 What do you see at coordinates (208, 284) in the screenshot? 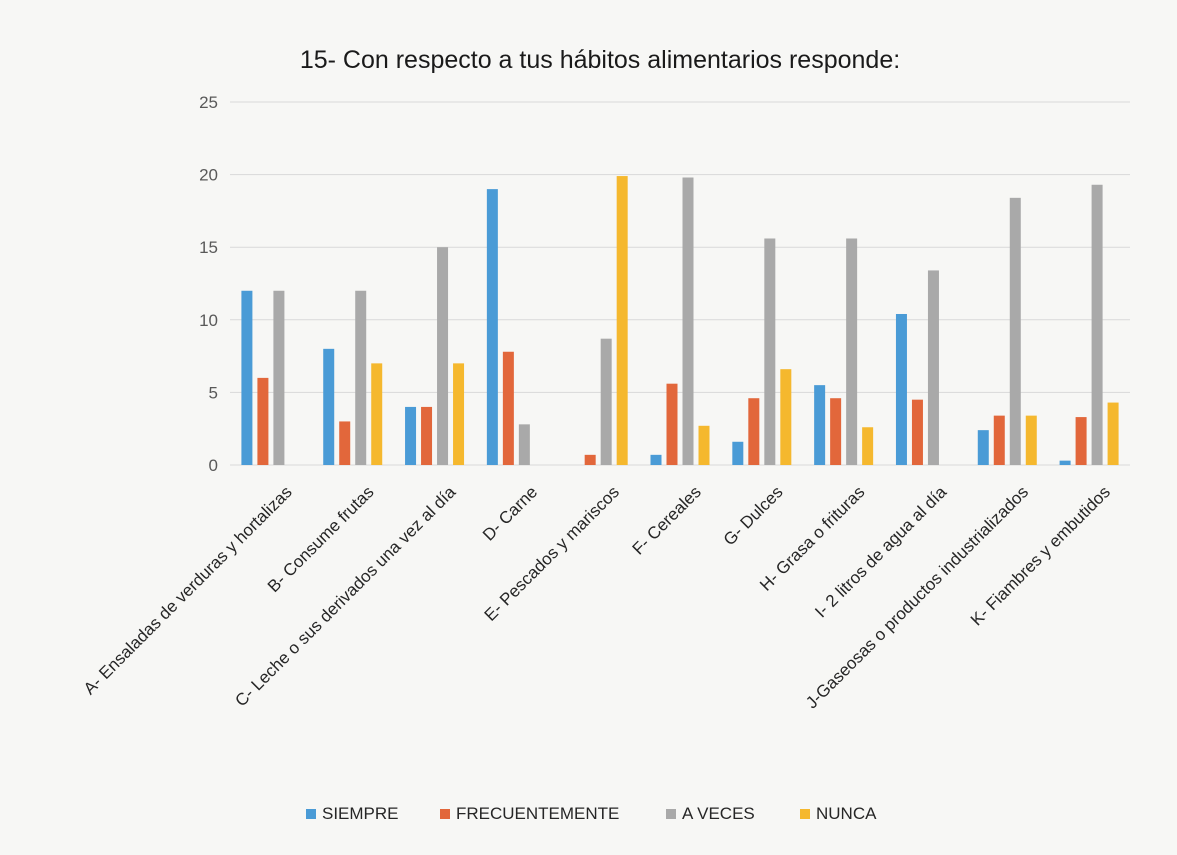
I see `y-axis-ticks: 0 5 10 15 20 25` at bounding box center [208, 284].